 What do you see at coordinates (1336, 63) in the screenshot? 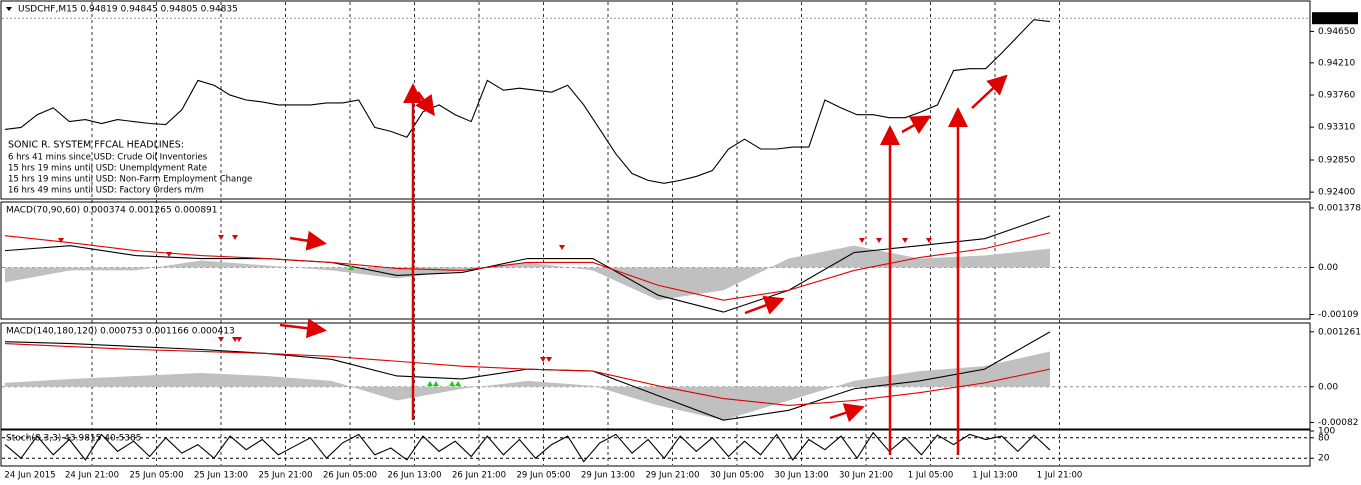
I see `y-tick-label: 0.94210` at bounding box center [1336, 63].